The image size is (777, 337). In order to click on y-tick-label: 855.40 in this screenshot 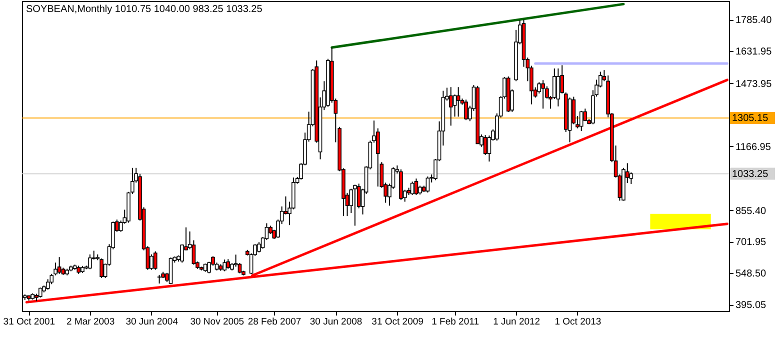, I will do `click(751, 211)`.